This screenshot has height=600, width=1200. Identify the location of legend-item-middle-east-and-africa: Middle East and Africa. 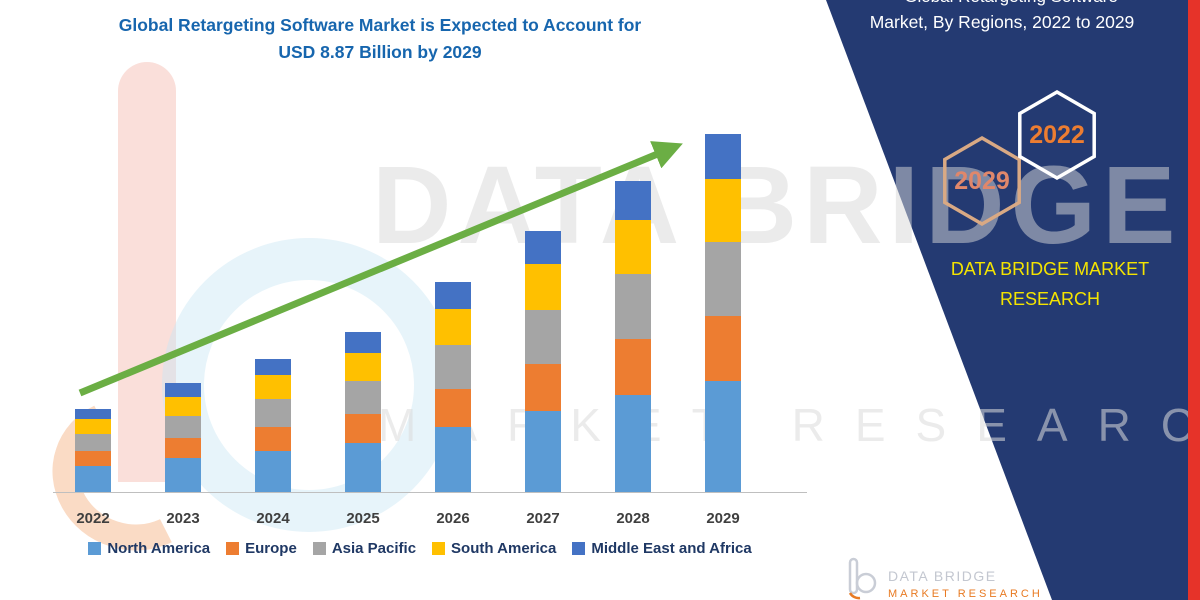
(662, 548).